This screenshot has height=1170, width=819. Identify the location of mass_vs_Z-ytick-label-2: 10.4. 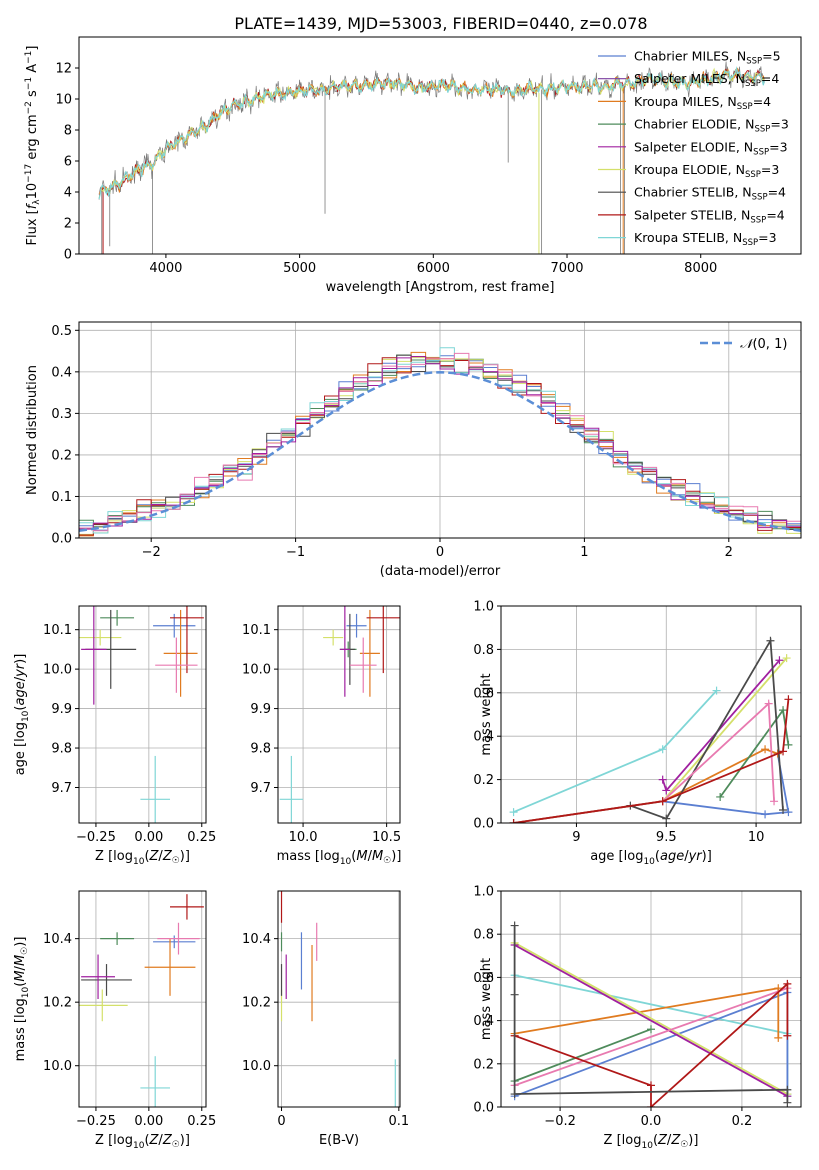
(57, 939).